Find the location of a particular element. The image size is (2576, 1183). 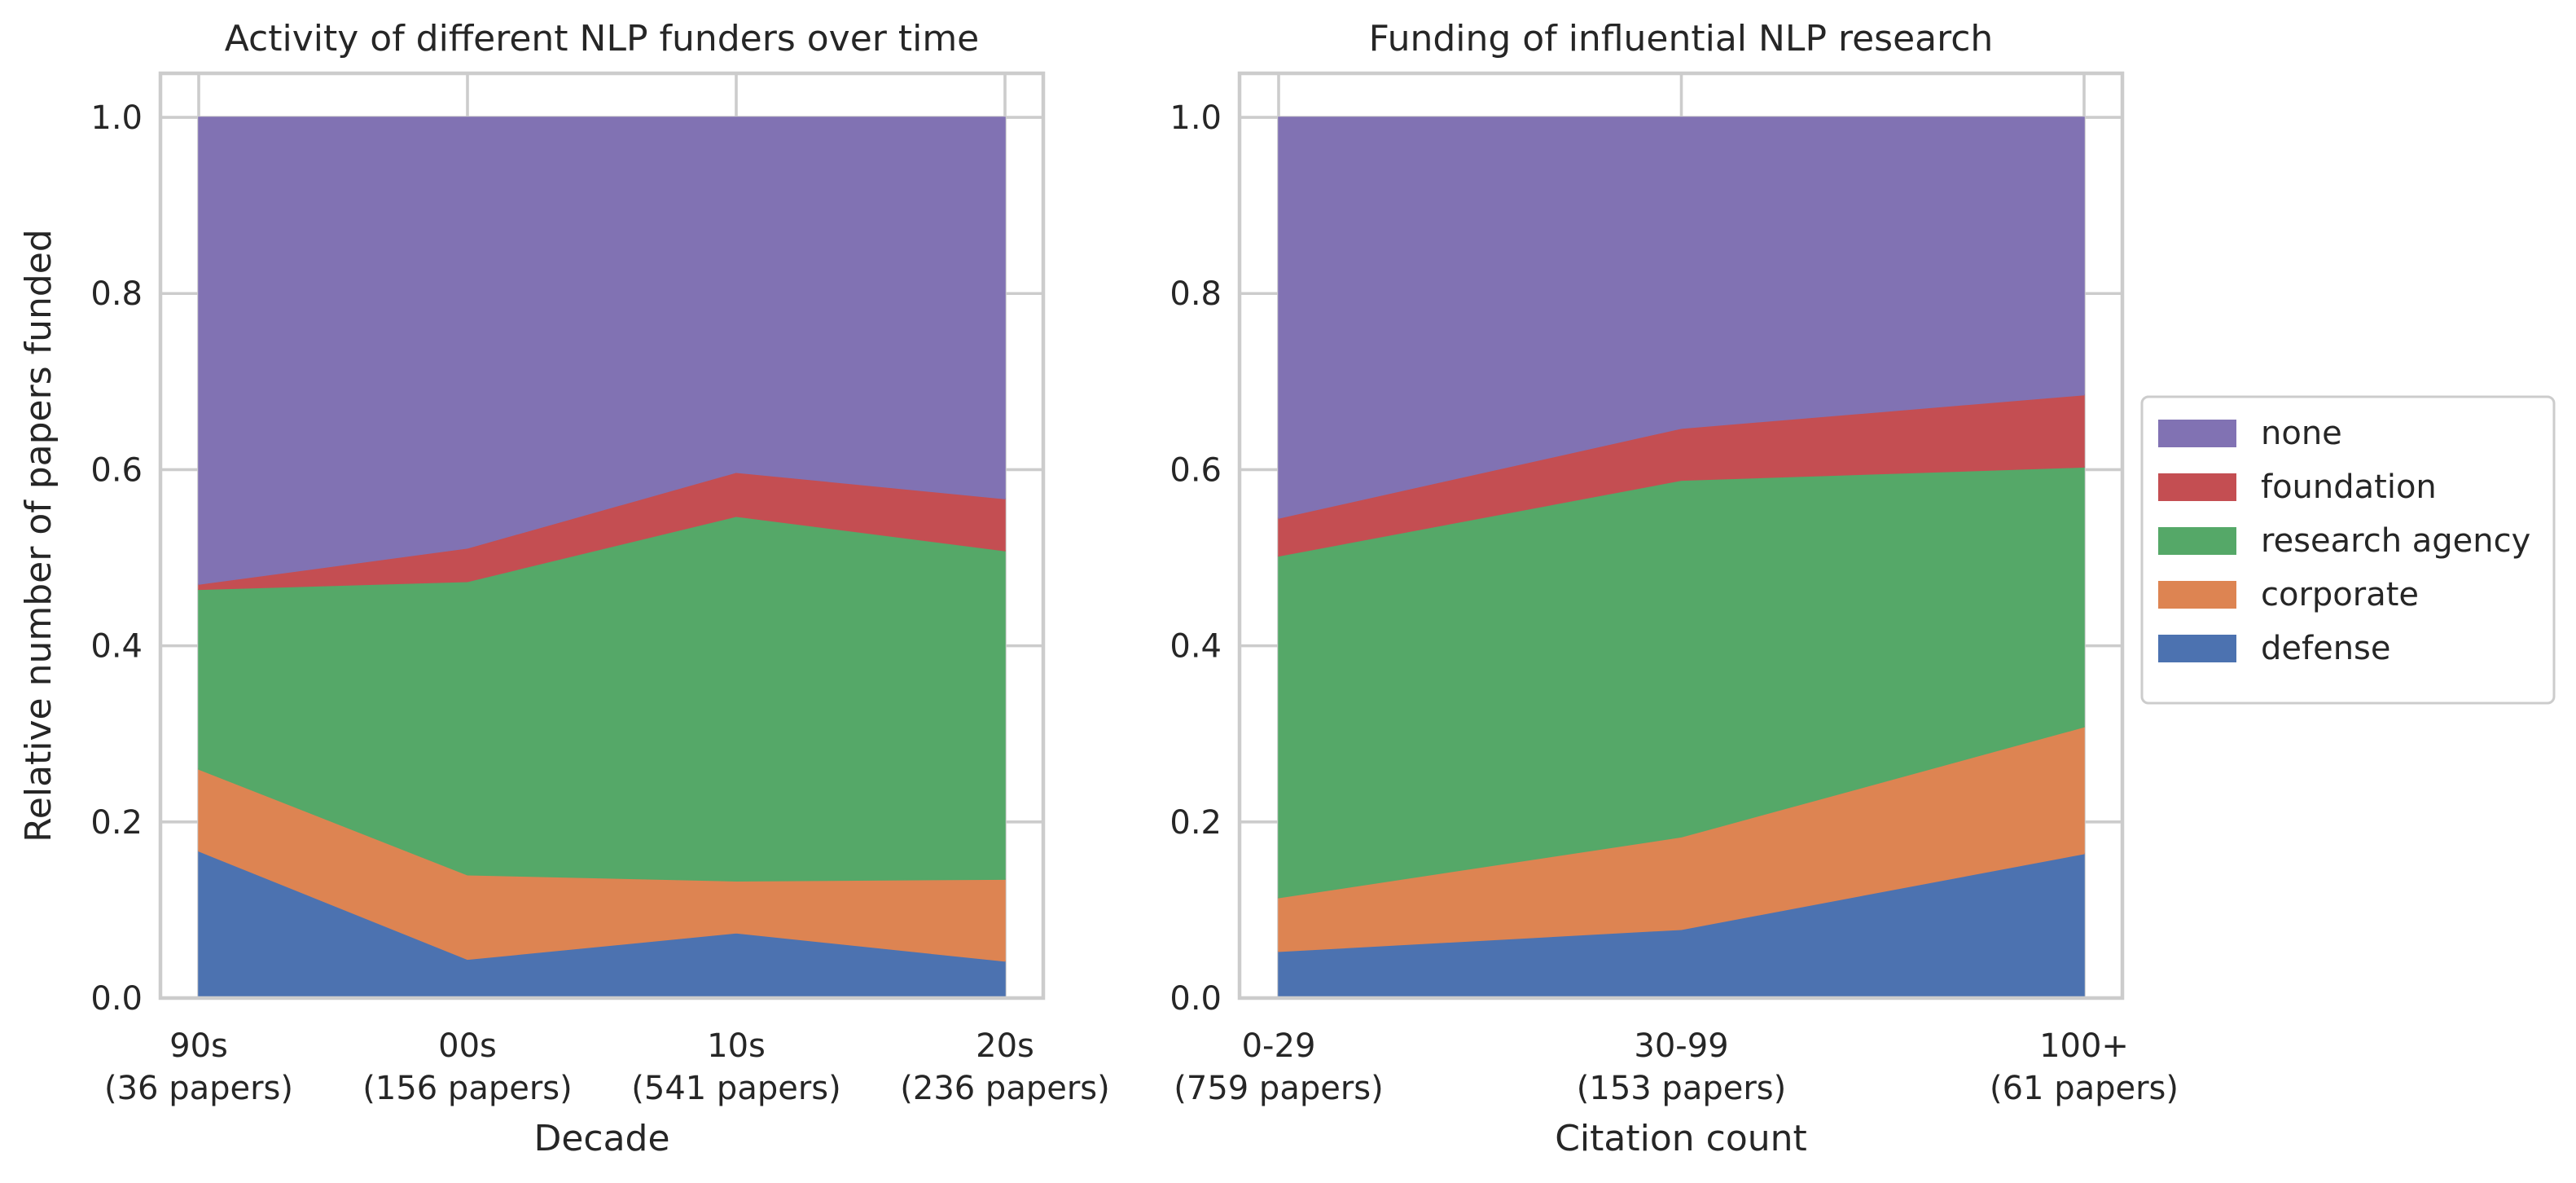

x-tick-label: 90s (36 papers) is located at coordinates (198, 1067).